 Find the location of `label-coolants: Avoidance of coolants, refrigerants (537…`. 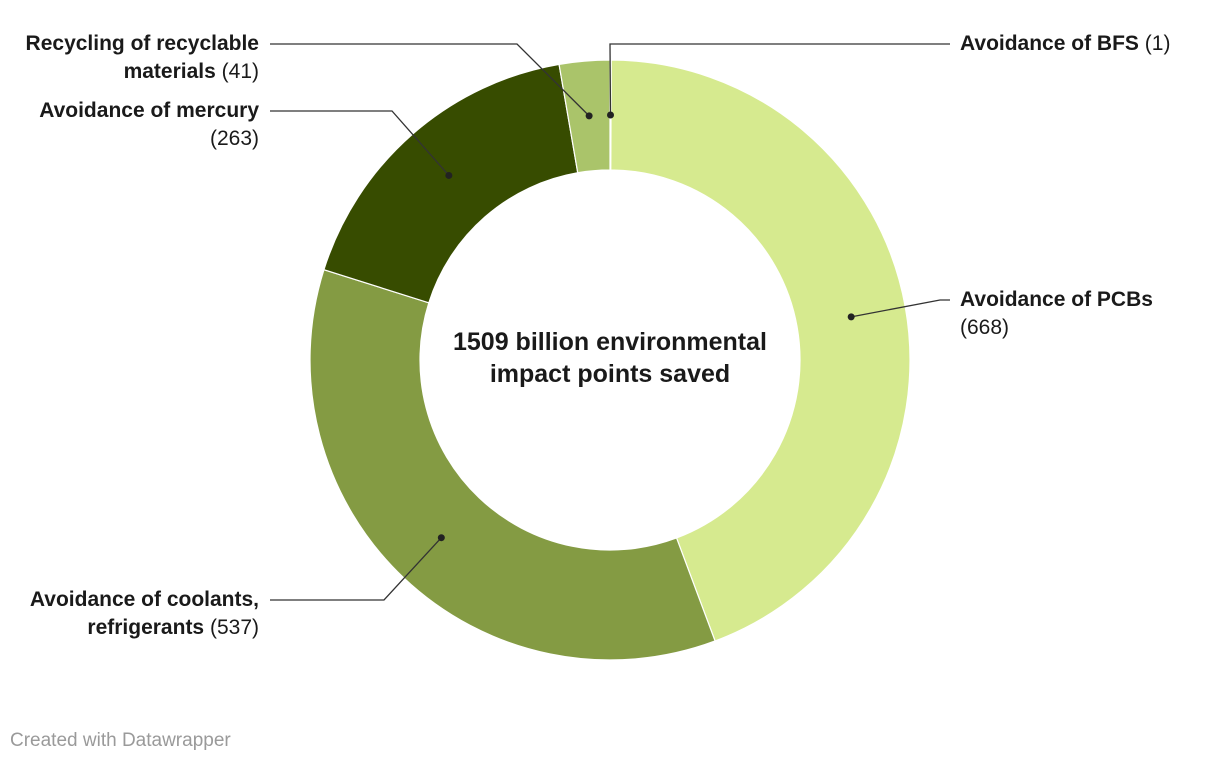

label-coolants: Avoidance of coolants, refrigerants (537… is located at coordinates (144, 614).